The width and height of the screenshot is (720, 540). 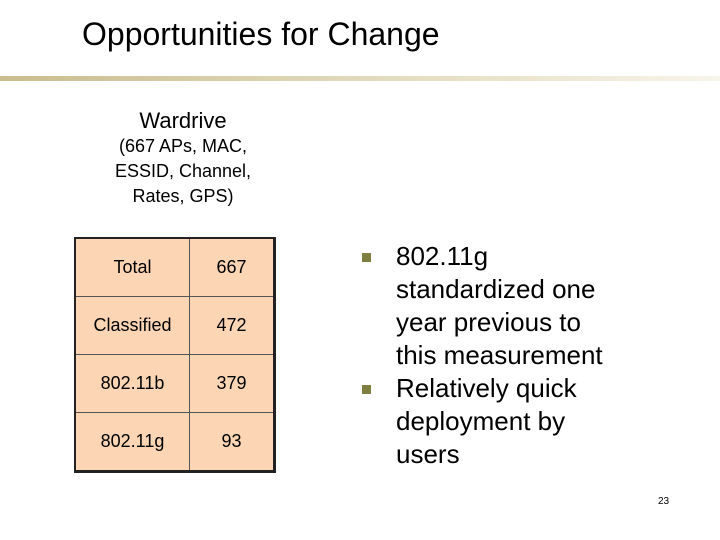 What do you see at coordinates (232, 442) in the screenshot?
I see `table-cell: 93` at bounding box center [232, 442].